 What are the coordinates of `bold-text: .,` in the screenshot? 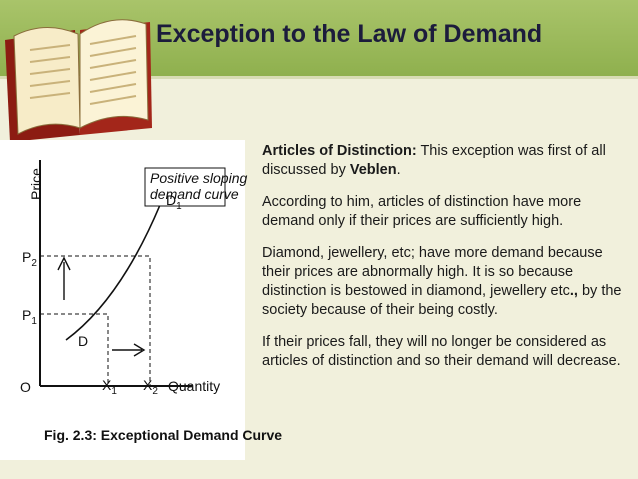 It's located at (573, 291).